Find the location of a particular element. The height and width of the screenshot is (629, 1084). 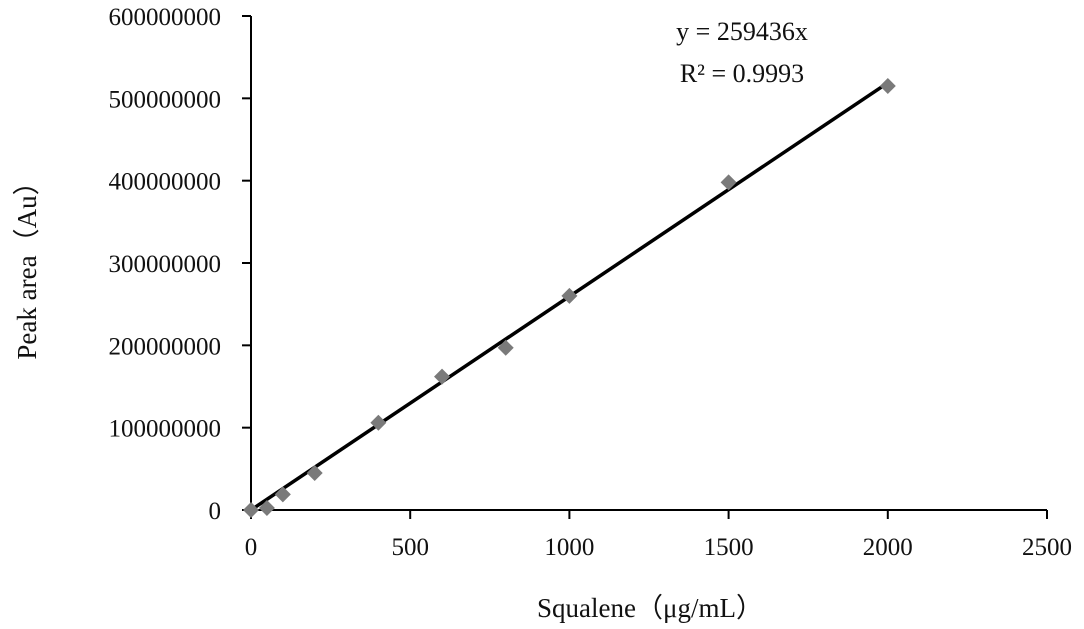

y-tick-label: 600000000 is located at coordinates (165, 17).